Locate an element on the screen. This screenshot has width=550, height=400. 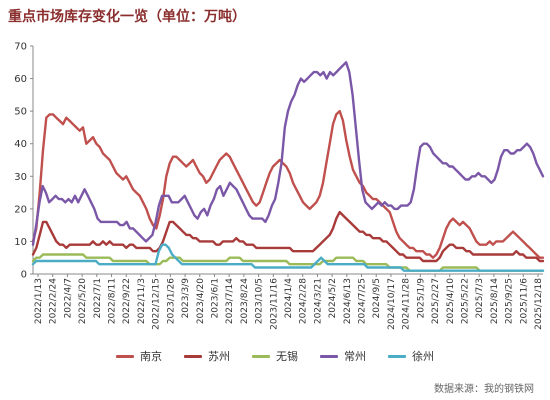
x-tick-label: 2024/11/28 is located at coordinates (407, 304).